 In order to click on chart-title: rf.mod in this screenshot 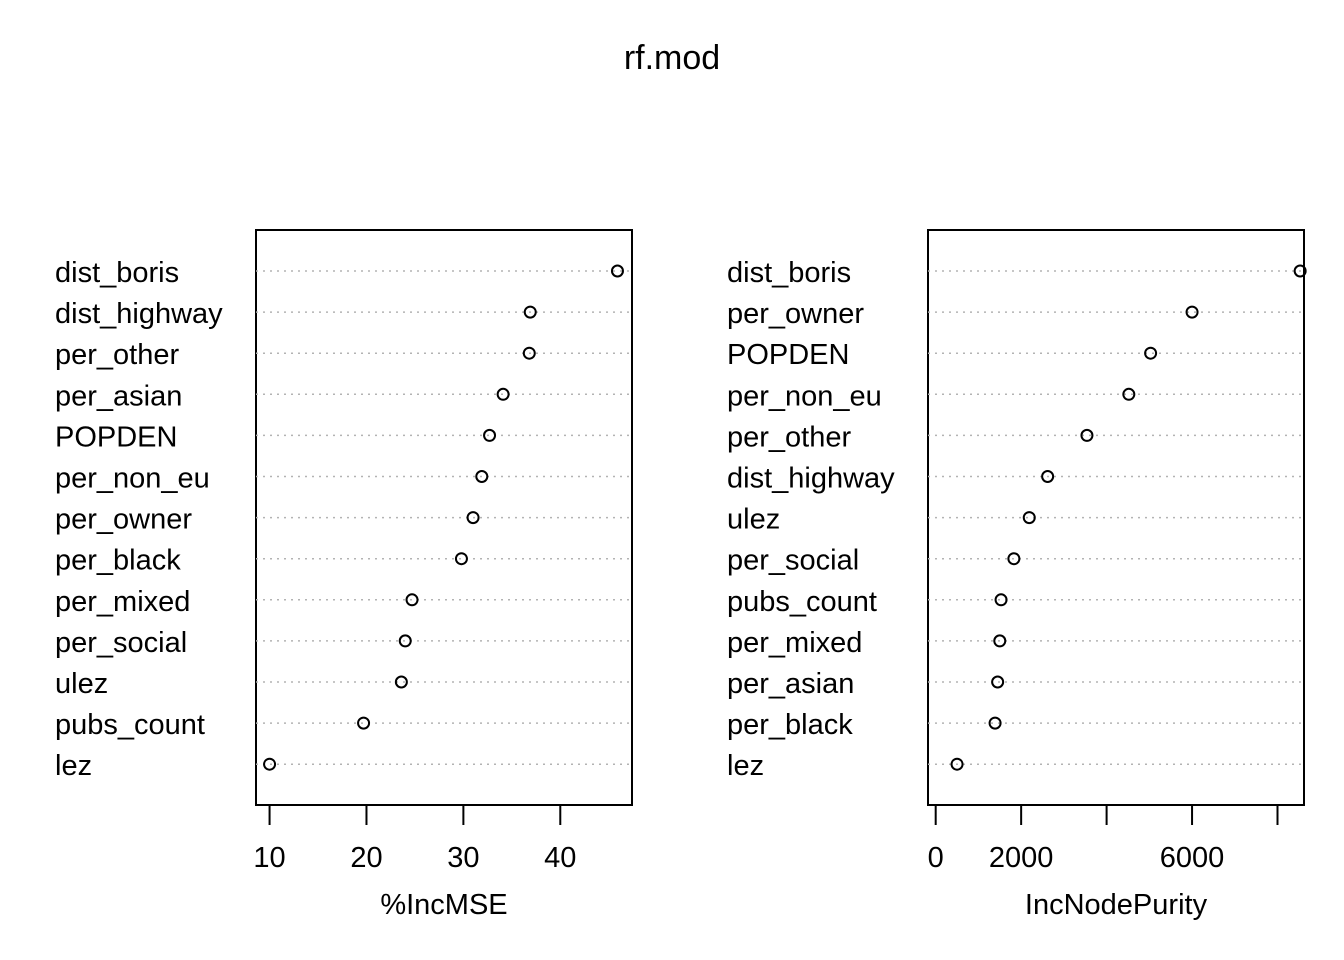, I will do `click(672, 58)`.